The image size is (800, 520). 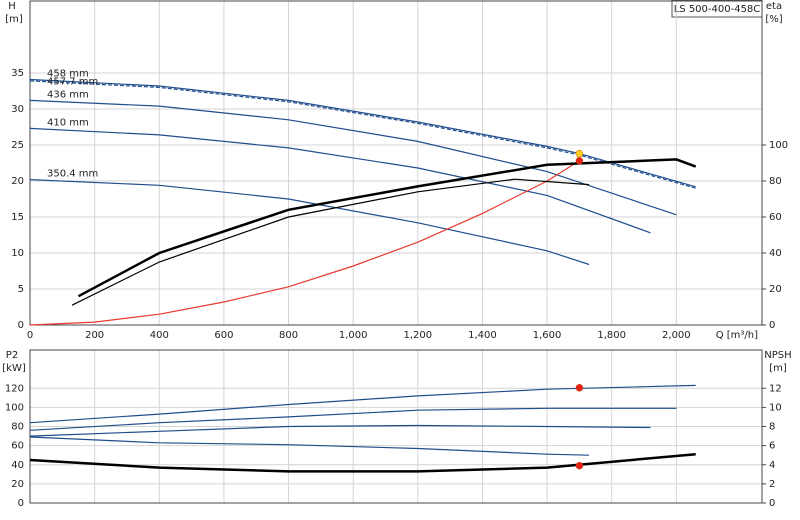 What do you see at coordinates (223, 335) in the screenshot?
I see `x-tick-label: 600` at bounding box center [223, 335].